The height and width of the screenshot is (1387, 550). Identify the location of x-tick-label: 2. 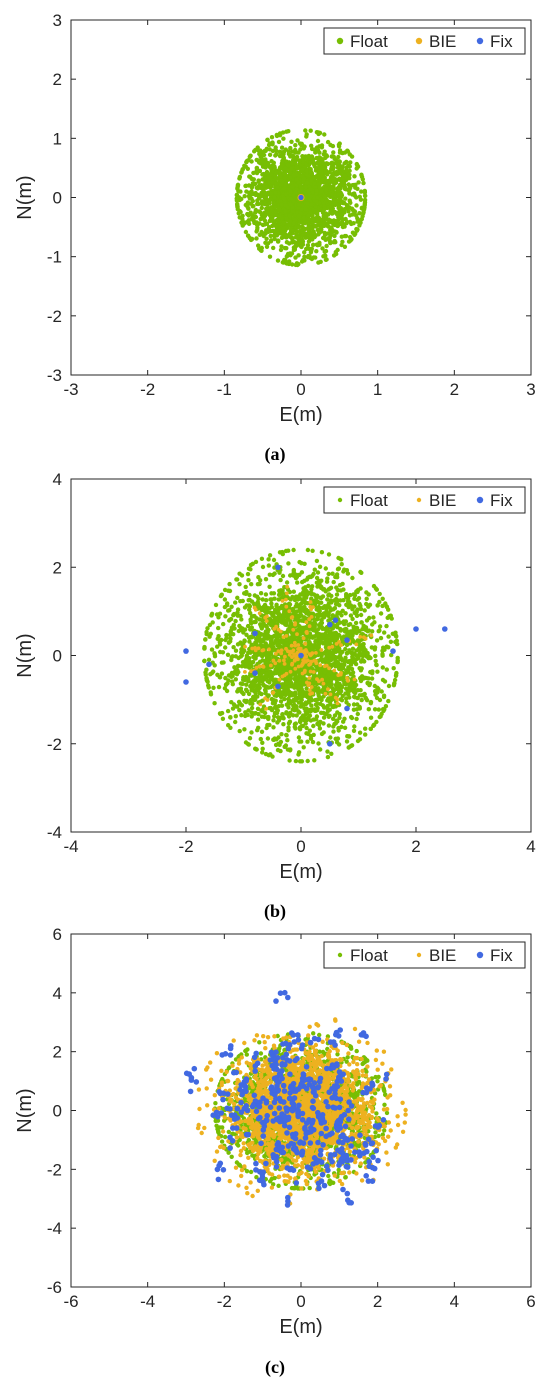
(454, 389).